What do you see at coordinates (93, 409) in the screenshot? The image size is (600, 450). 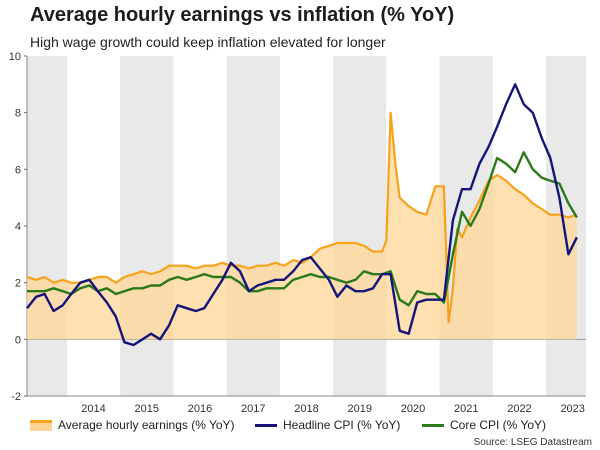 I see `x-tick-label-2014: 2014` at bounding box center [93, 409].